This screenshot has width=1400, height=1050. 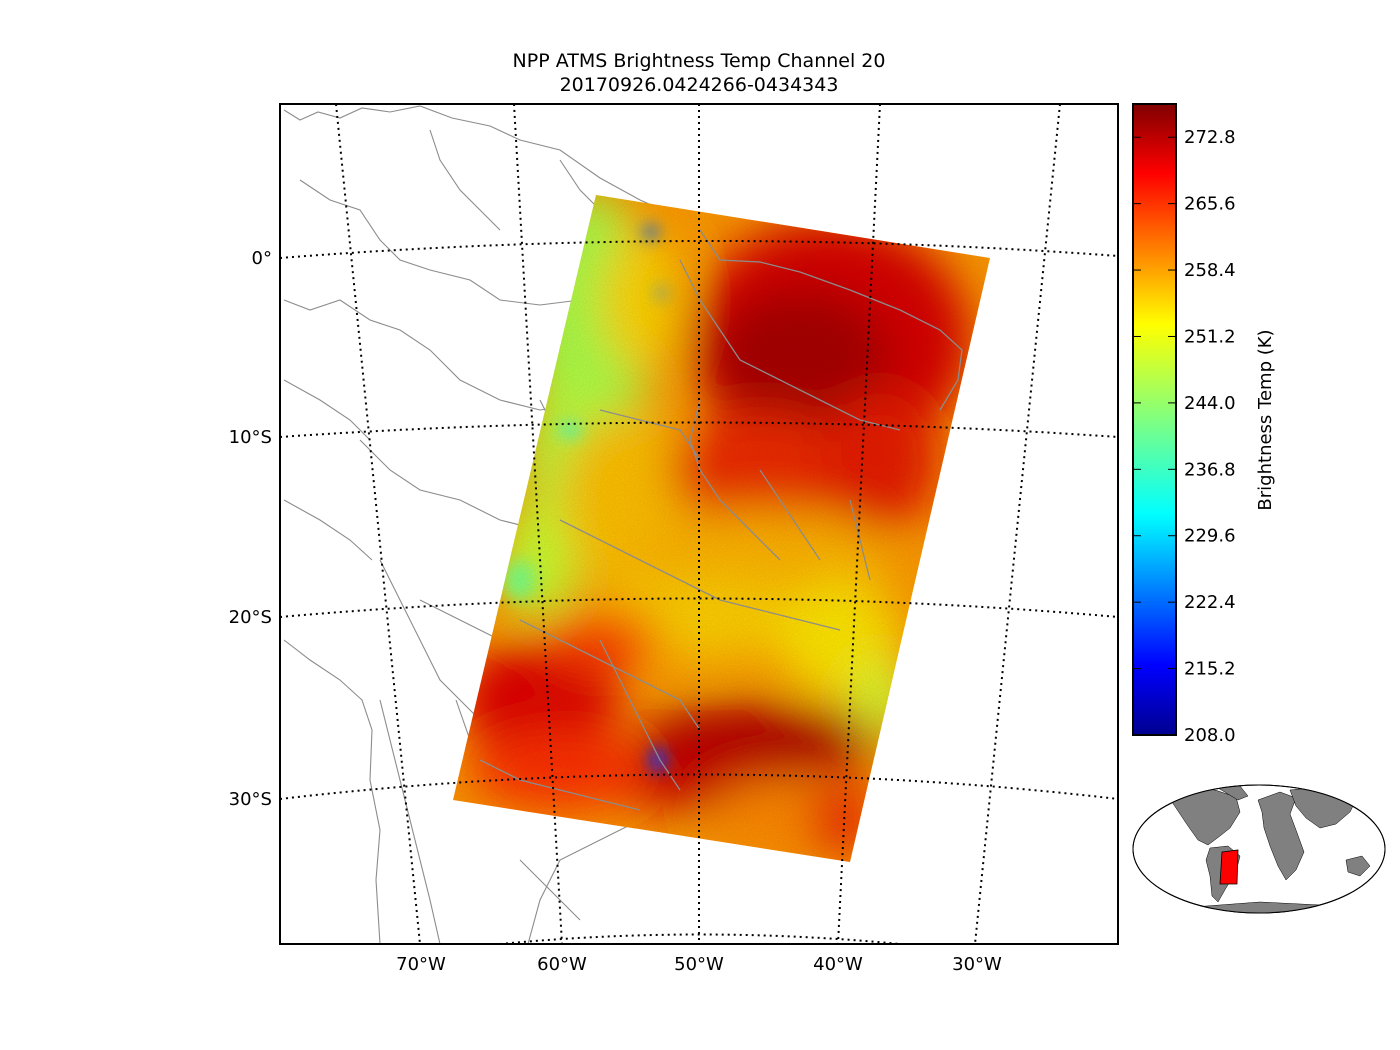 I want to click on colorbar-tick-label: 222.4, so click(x=1210, y=602).